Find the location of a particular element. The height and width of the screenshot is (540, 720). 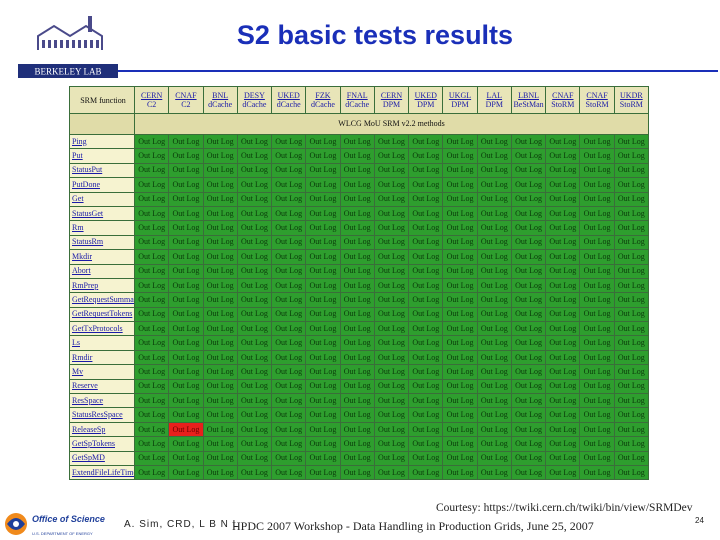

column-header-site: UKED is located at coordinates (288, 95).